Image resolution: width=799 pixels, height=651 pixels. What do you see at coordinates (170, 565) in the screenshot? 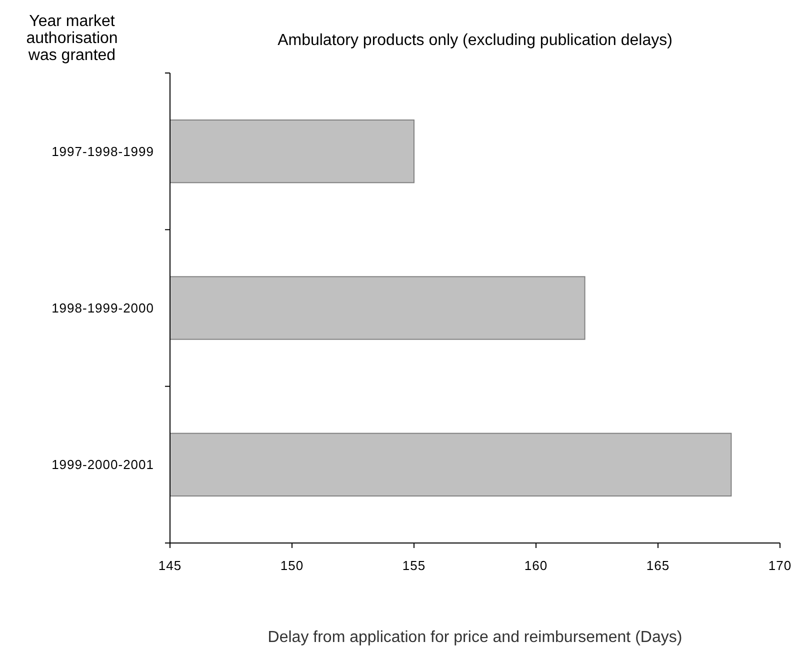
I see `x-tick-label: 145` at bounding box center [170, 565].